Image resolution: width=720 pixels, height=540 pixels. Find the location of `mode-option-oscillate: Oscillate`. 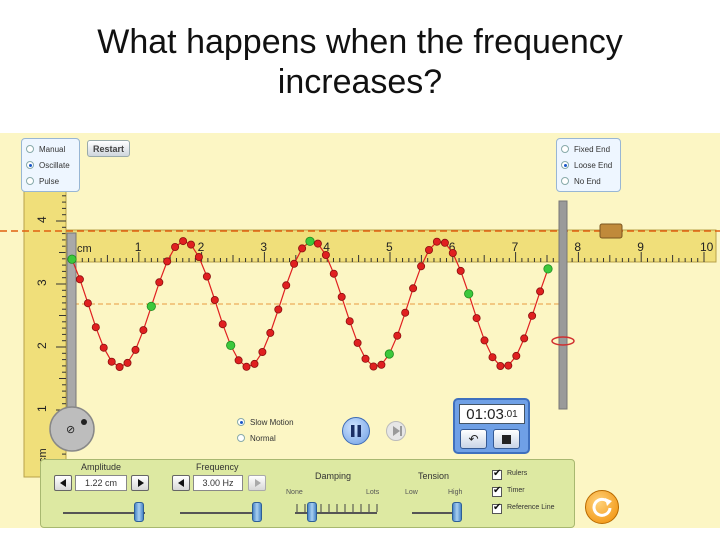

mode-option-oscillate: Oscillate is located at coordinates (48, 165).